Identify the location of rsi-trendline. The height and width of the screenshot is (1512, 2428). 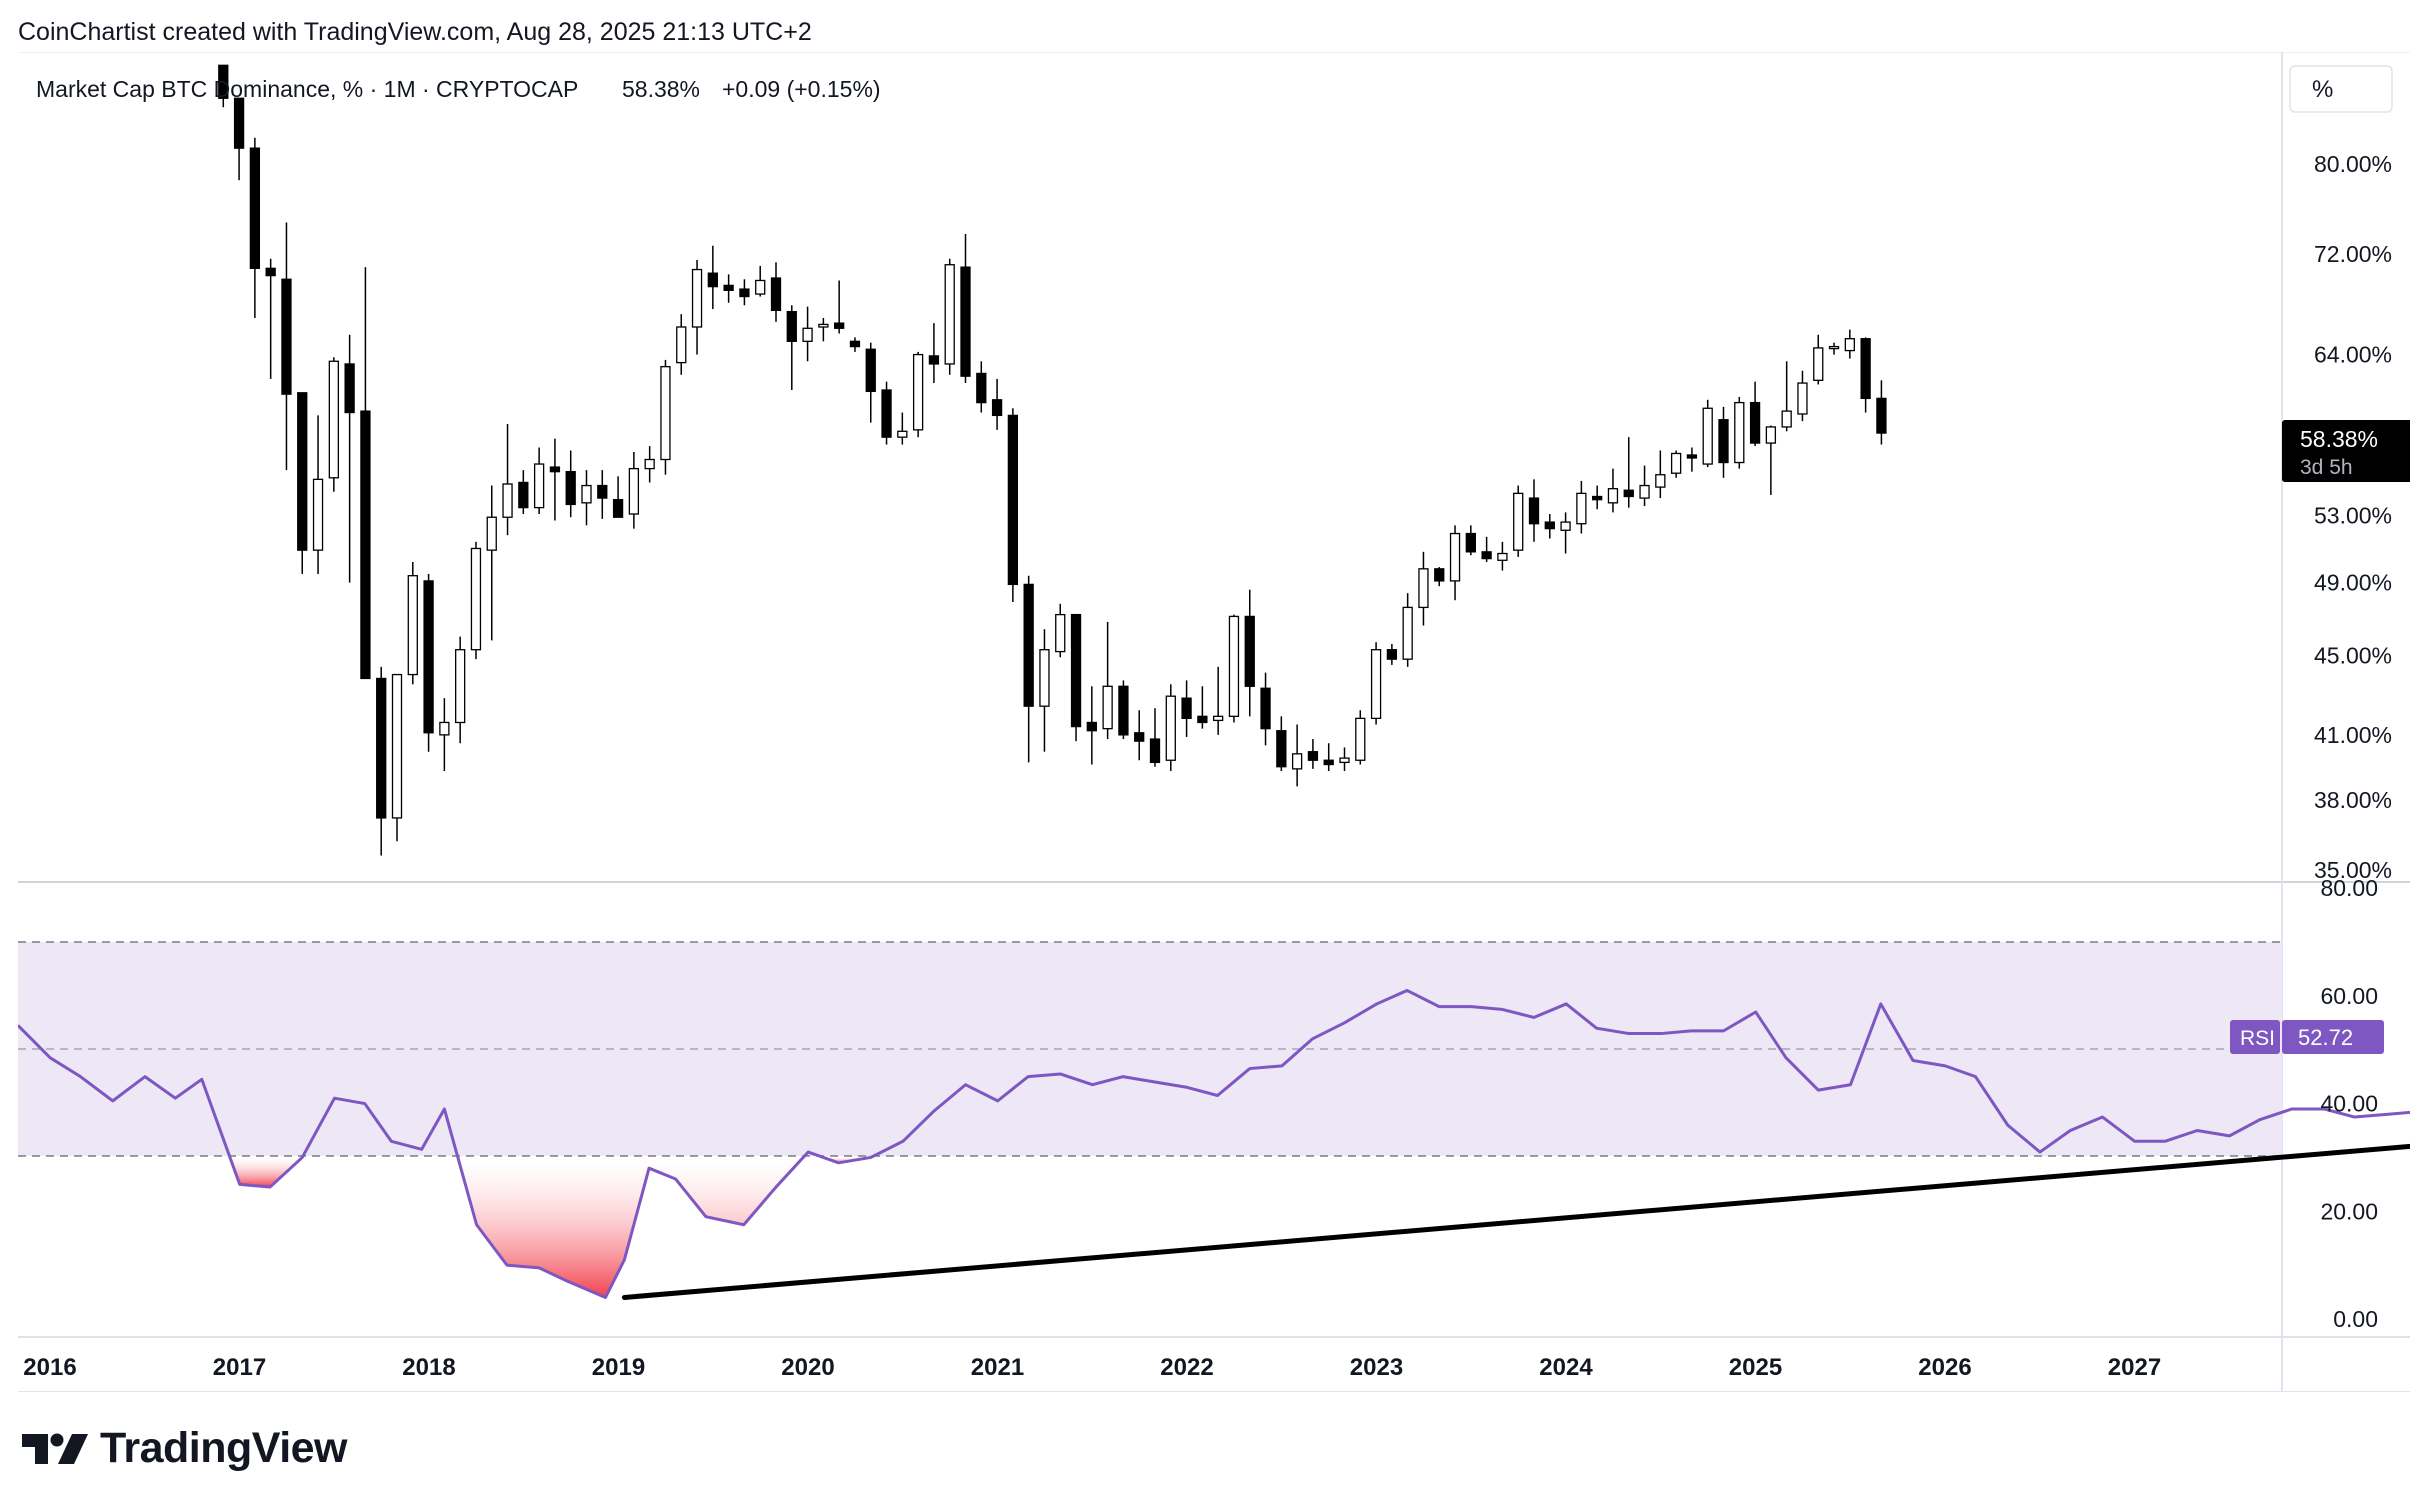
(1524, 1156).